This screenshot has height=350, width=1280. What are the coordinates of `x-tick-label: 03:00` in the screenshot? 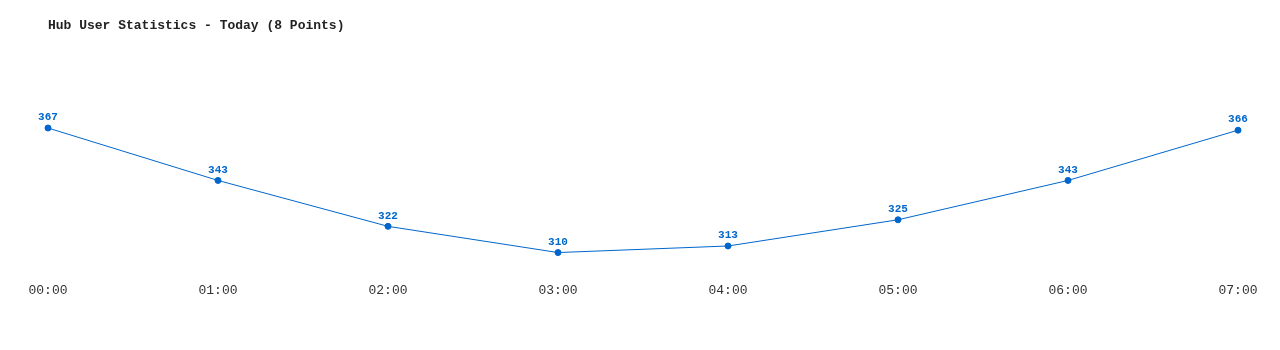 It's located at (558, 290).